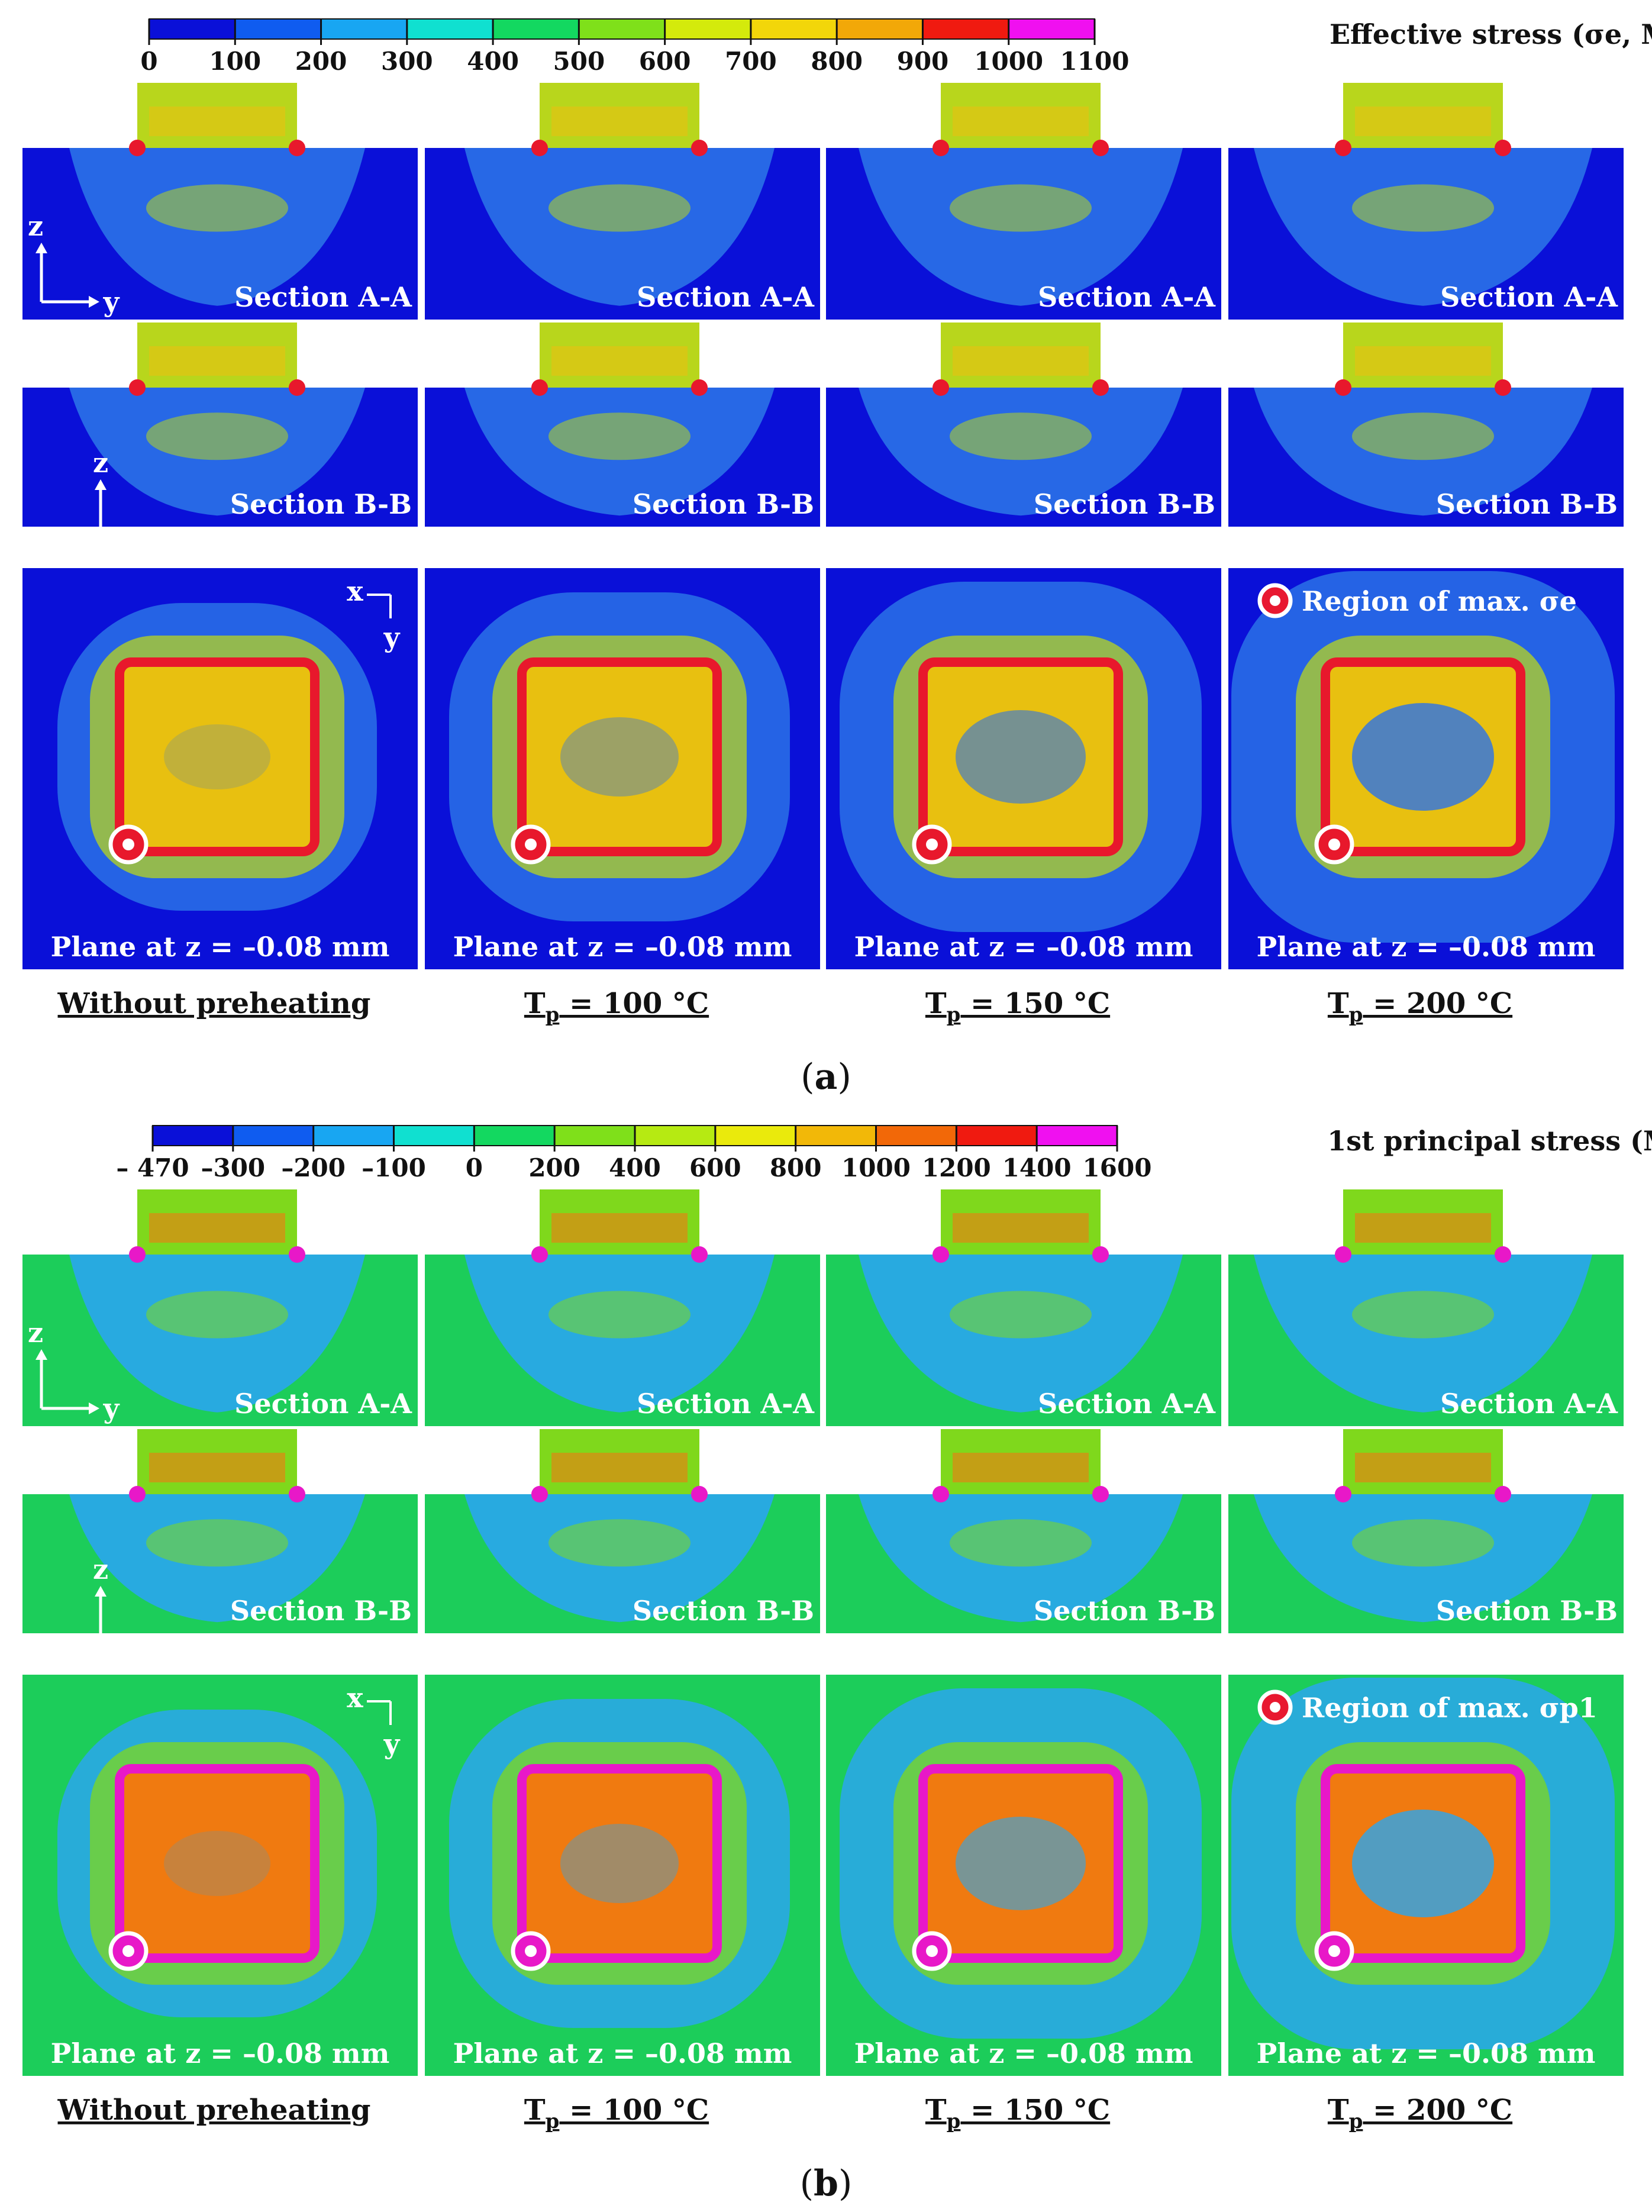 Image resolution: width=1652 pixels, height=2212 pixels. I want to click on colorbar-tick-label: 100, so click(235, 61).